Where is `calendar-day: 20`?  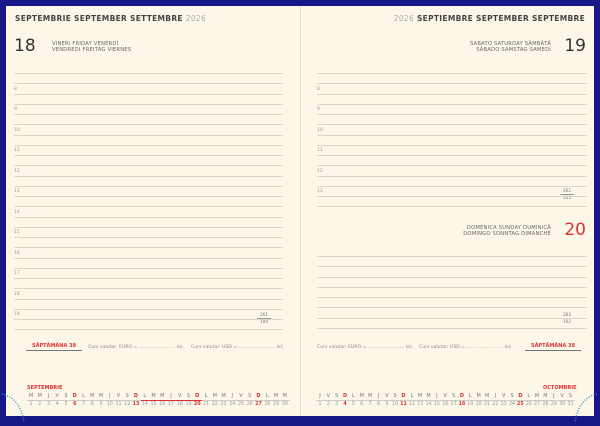 calendar-day: 20 is located at coordinates (197, 404).